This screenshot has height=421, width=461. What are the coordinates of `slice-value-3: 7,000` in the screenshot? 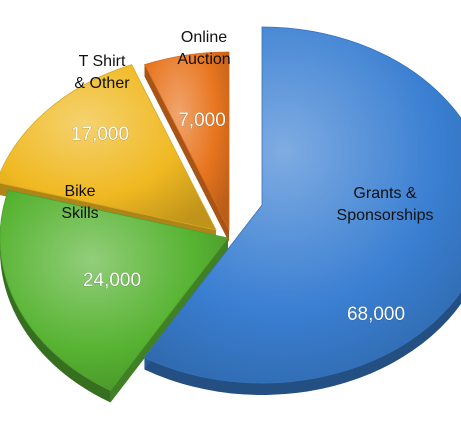 It's located at (202, 120).